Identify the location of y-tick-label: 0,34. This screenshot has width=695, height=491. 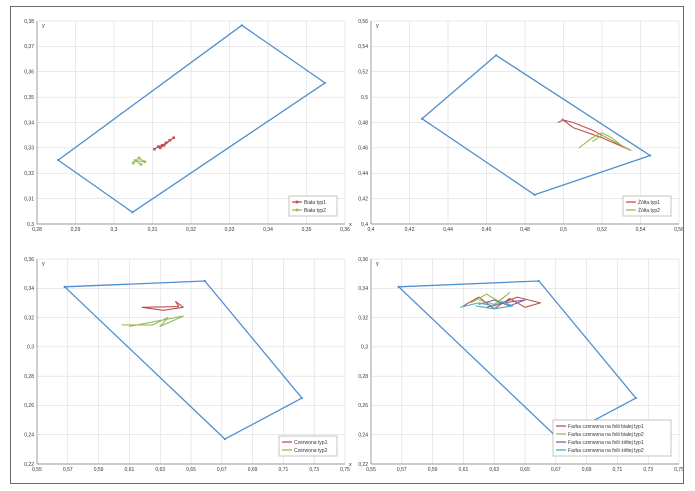
(29, 123).